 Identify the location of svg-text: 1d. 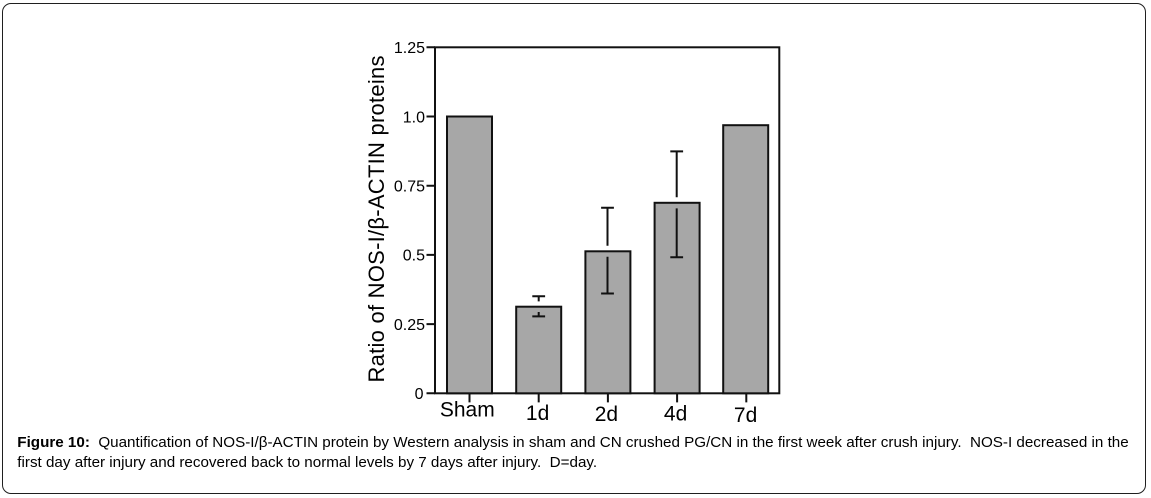
(537, 413).